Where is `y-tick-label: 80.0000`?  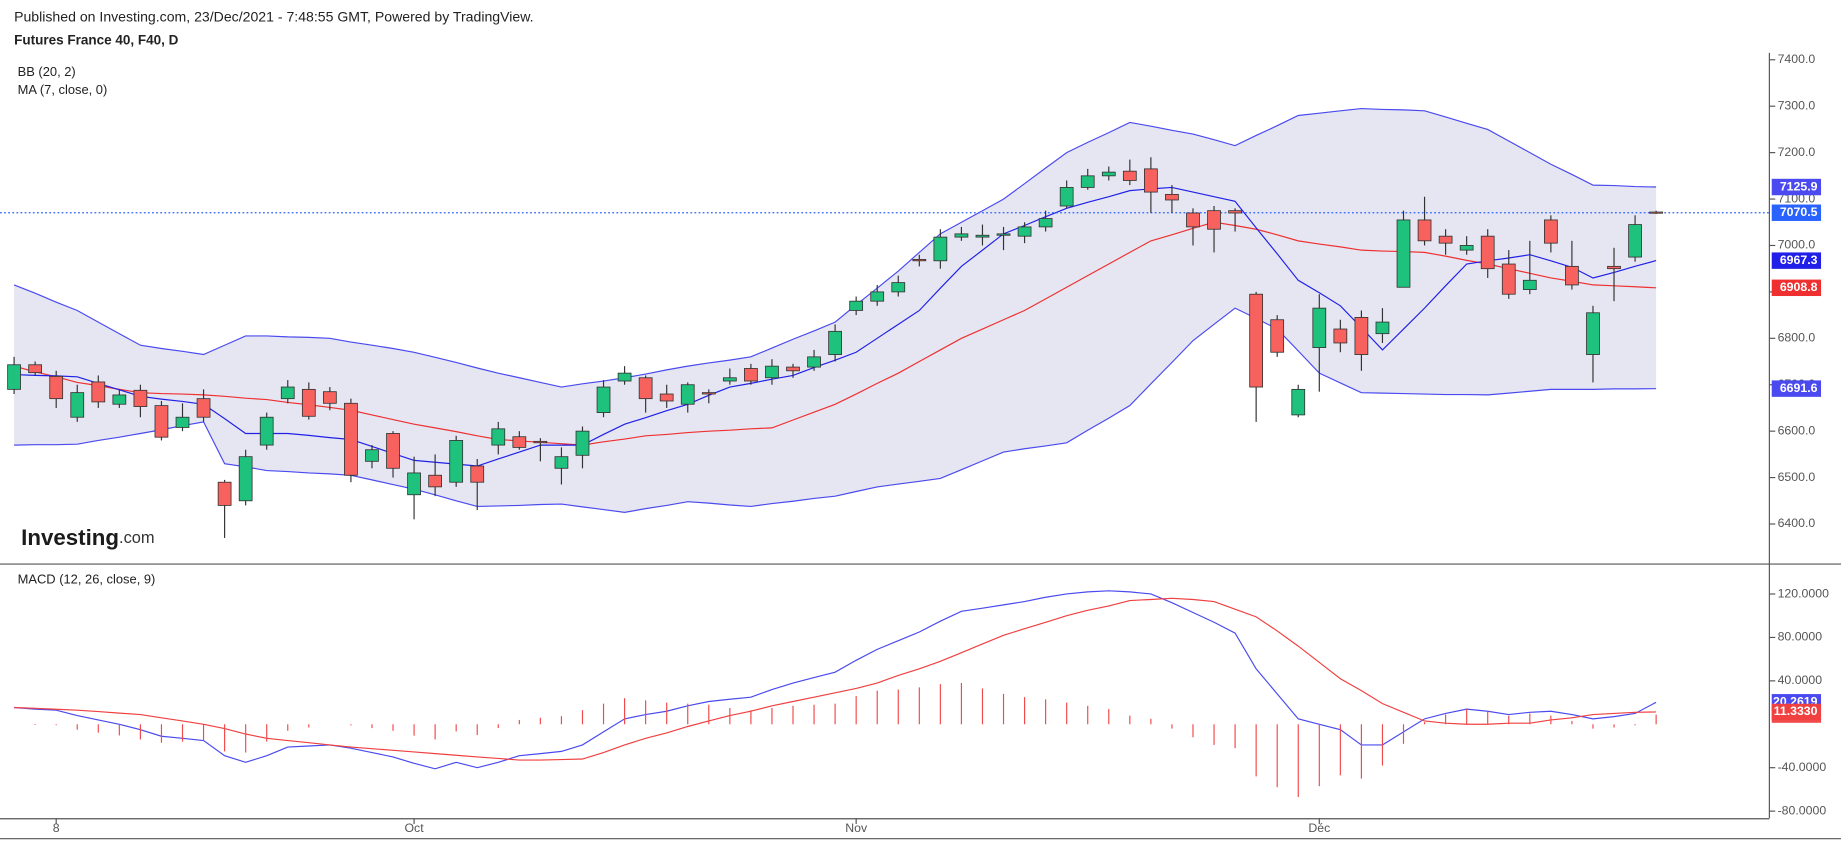
y-tick-label: 80.0000 is located at coordinates (1800, 637).